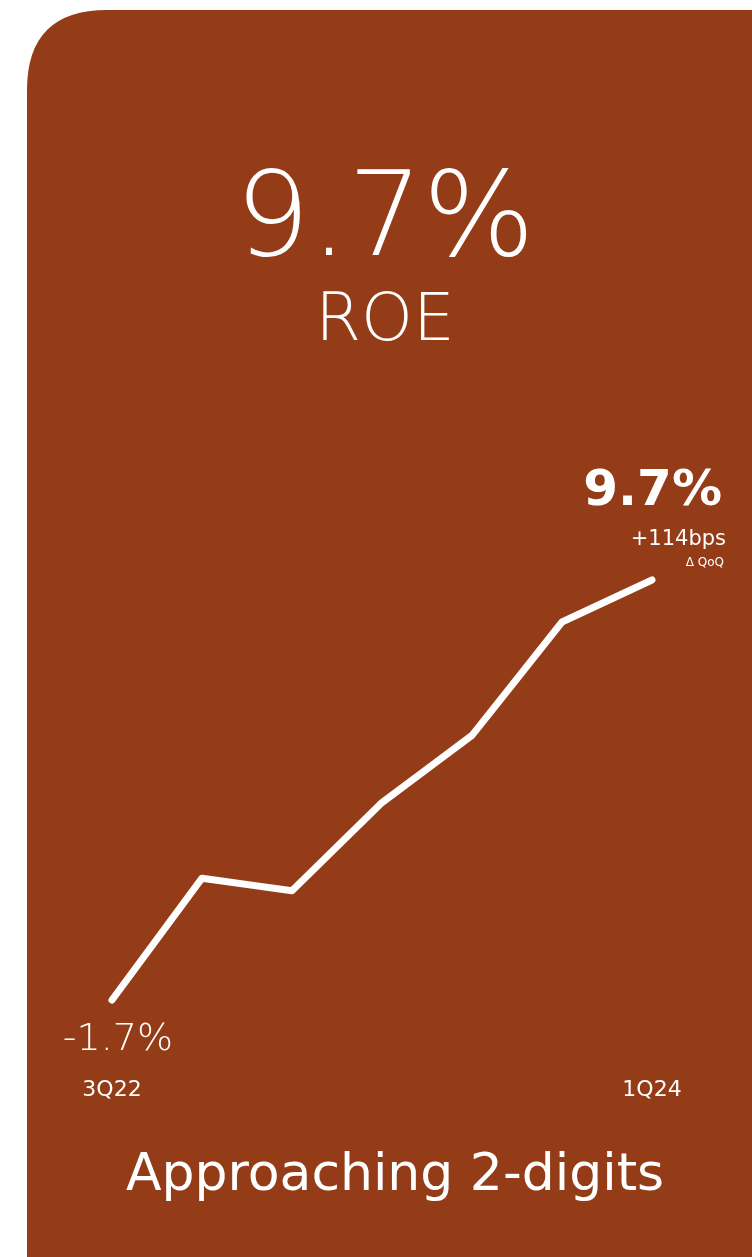 The height and width of the screenshot is (1257, 752). What do you see at coordinates (678, 538) in the screenshot?
I see `text: +114bps` at bounding box center [678, 538].